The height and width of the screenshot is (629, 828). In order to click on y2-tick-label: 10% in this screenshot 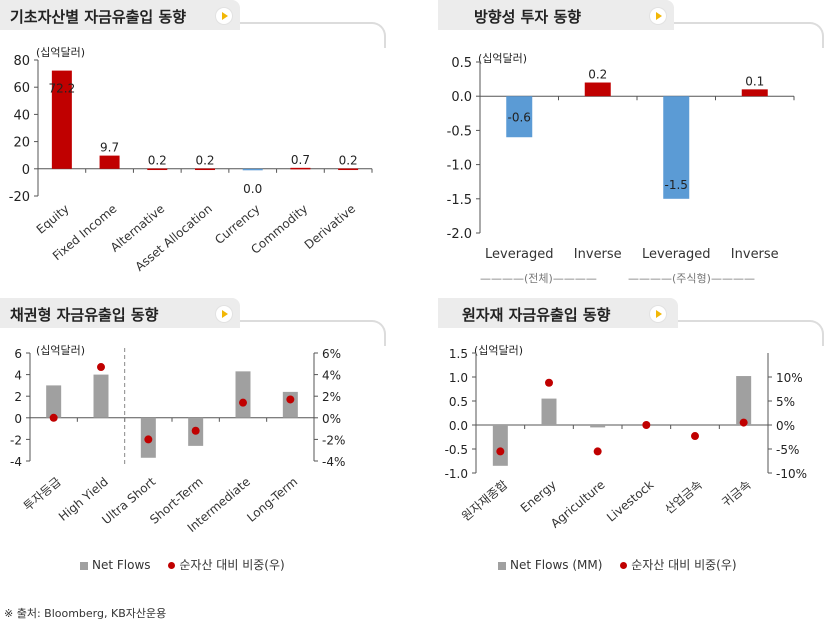, I will do `click(789, 378)`.